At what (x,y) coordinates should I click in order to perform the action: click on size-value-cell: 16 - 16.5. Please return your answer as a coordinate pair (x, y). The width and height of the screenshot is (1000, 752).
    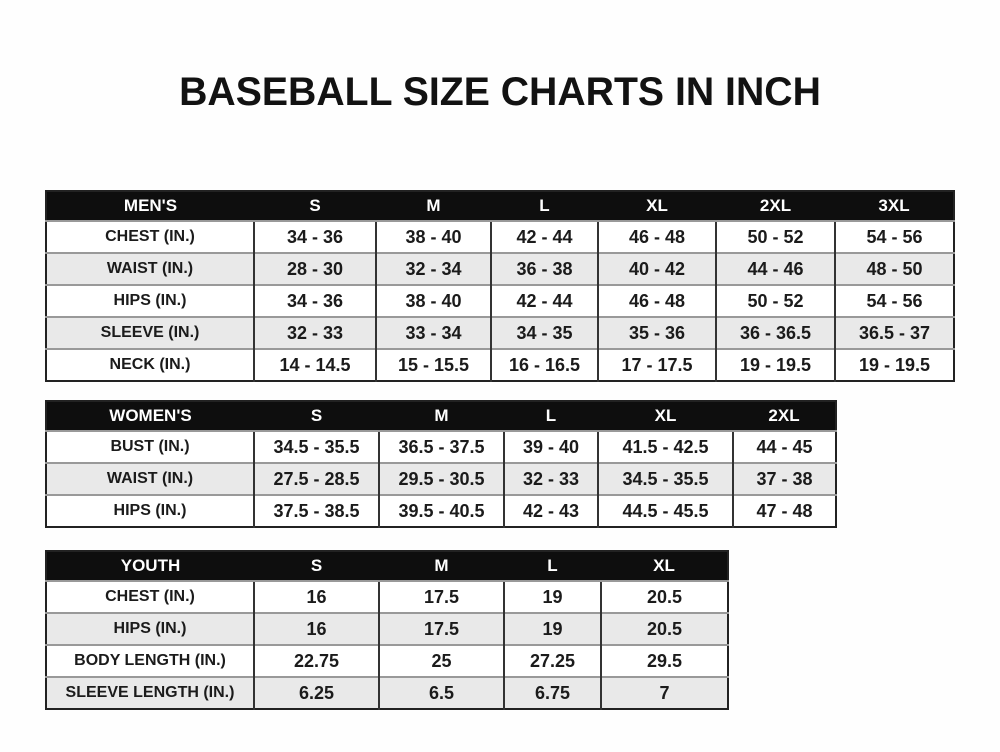
    Looking at the image, I should click on (544, 364).